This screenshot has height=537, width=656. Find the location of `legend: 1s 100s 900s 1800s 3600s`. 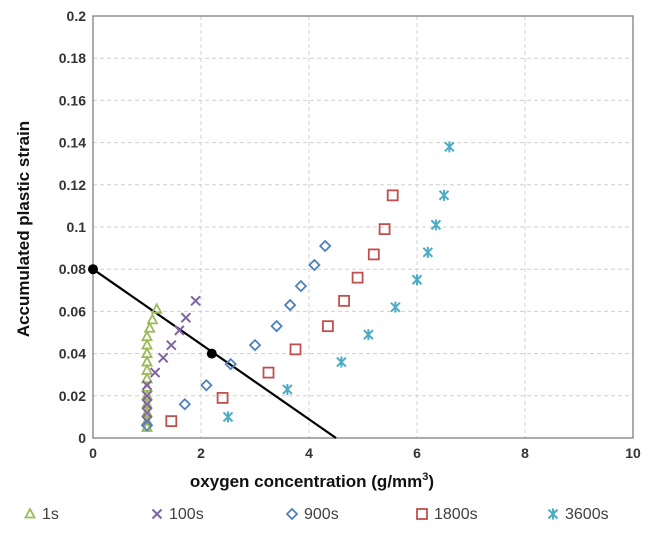

legend: 1s 100s 900s 1800s 3600s is located at coordinates (316, 514).